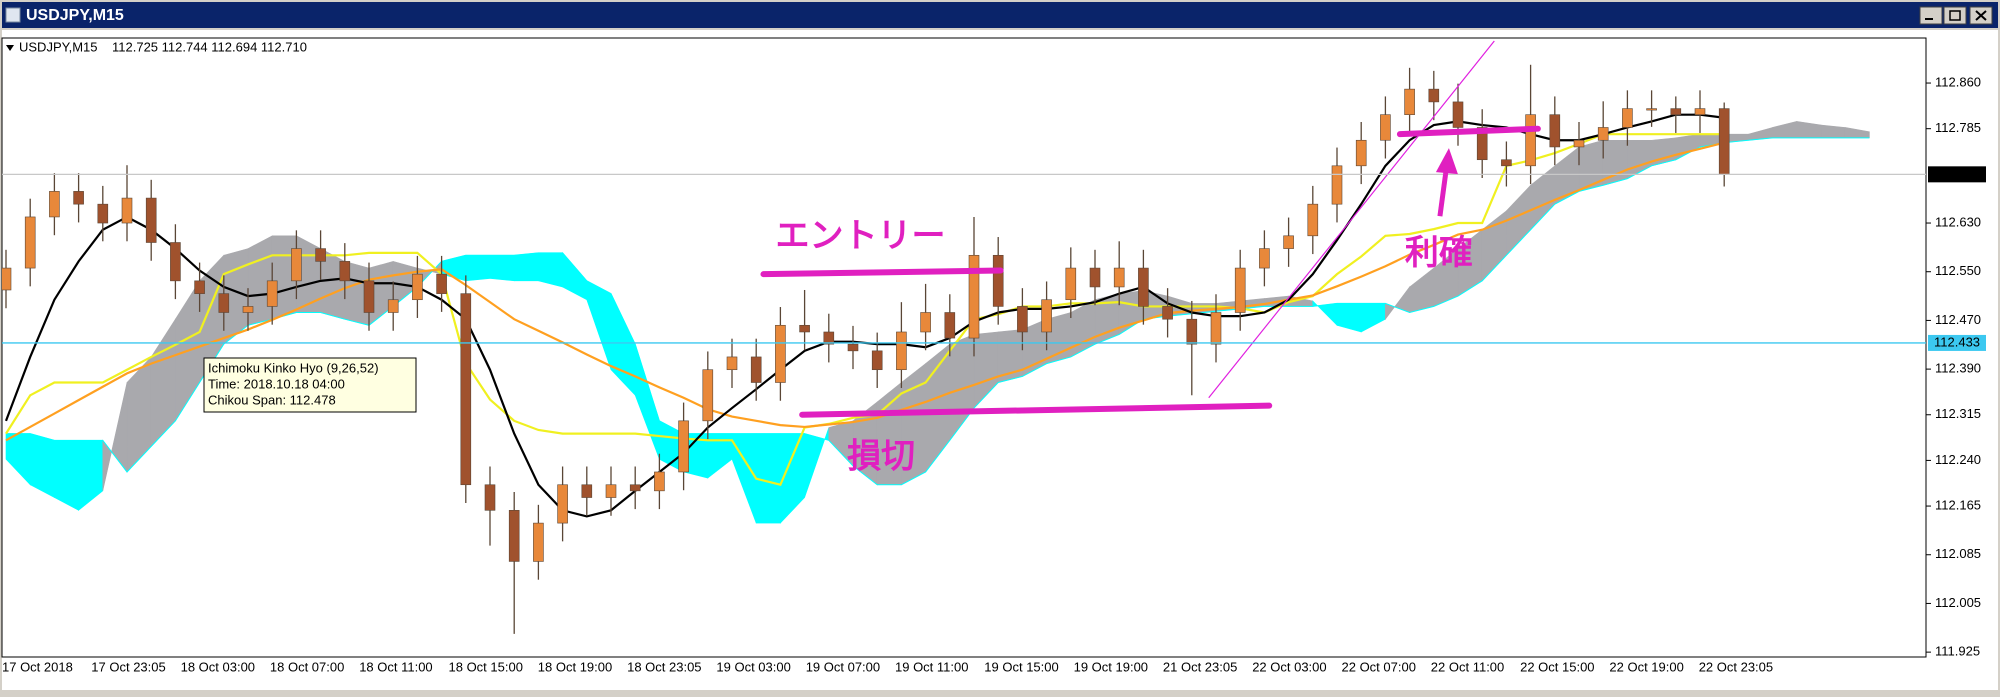 This screenshot has width=2000, height=697. I want to click on y-tick-label: 111.925, so click(1957, 651).